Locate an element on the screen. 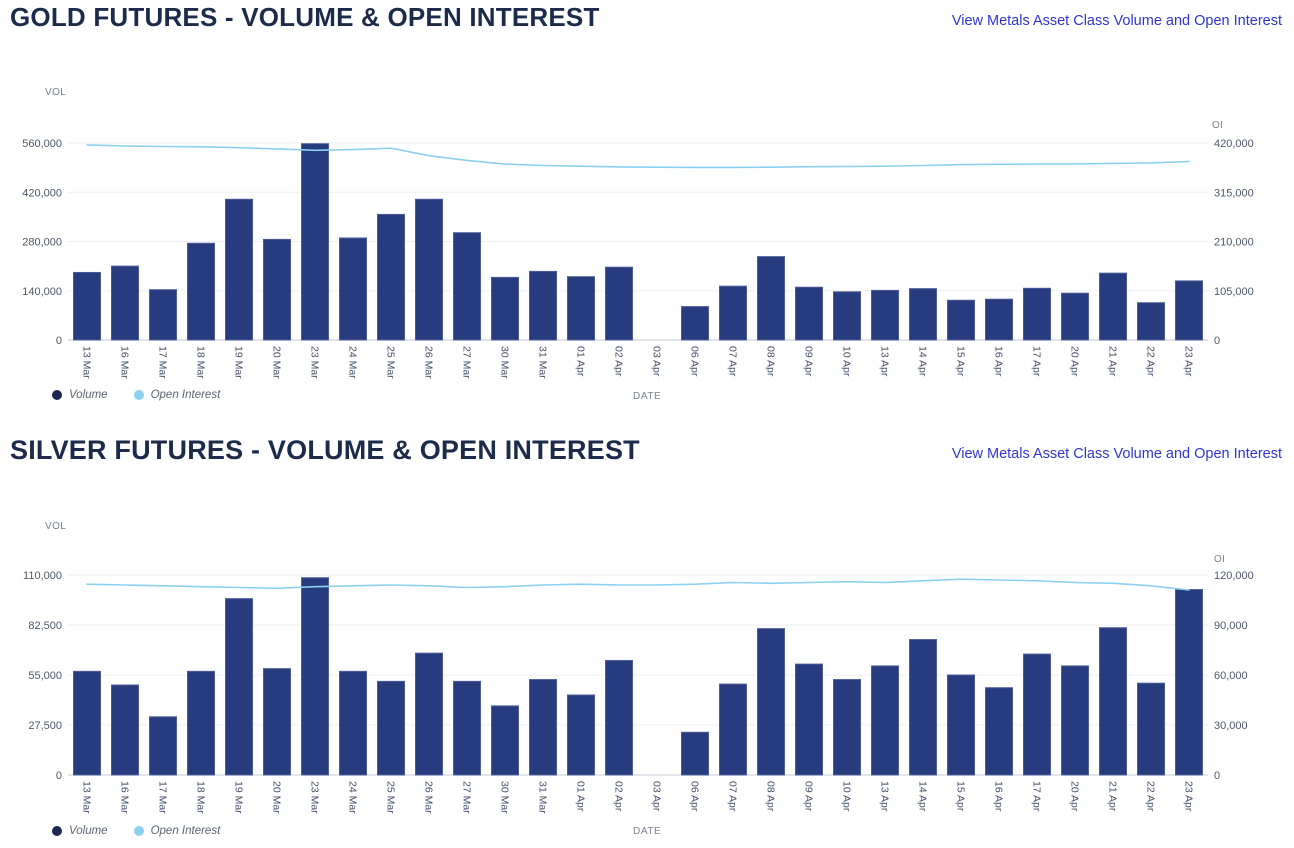  right-axis-tick: 0 is located at coordinates (1217, 341).